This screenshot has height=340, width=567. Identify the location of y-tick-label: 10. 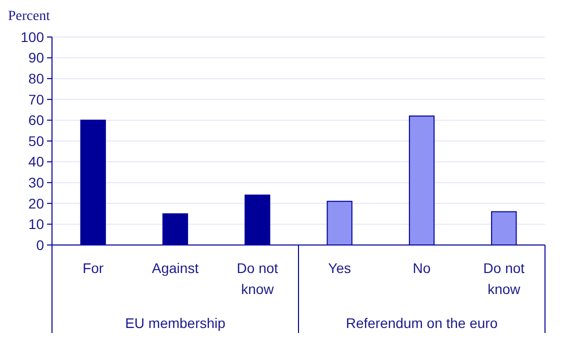
(36, 224).